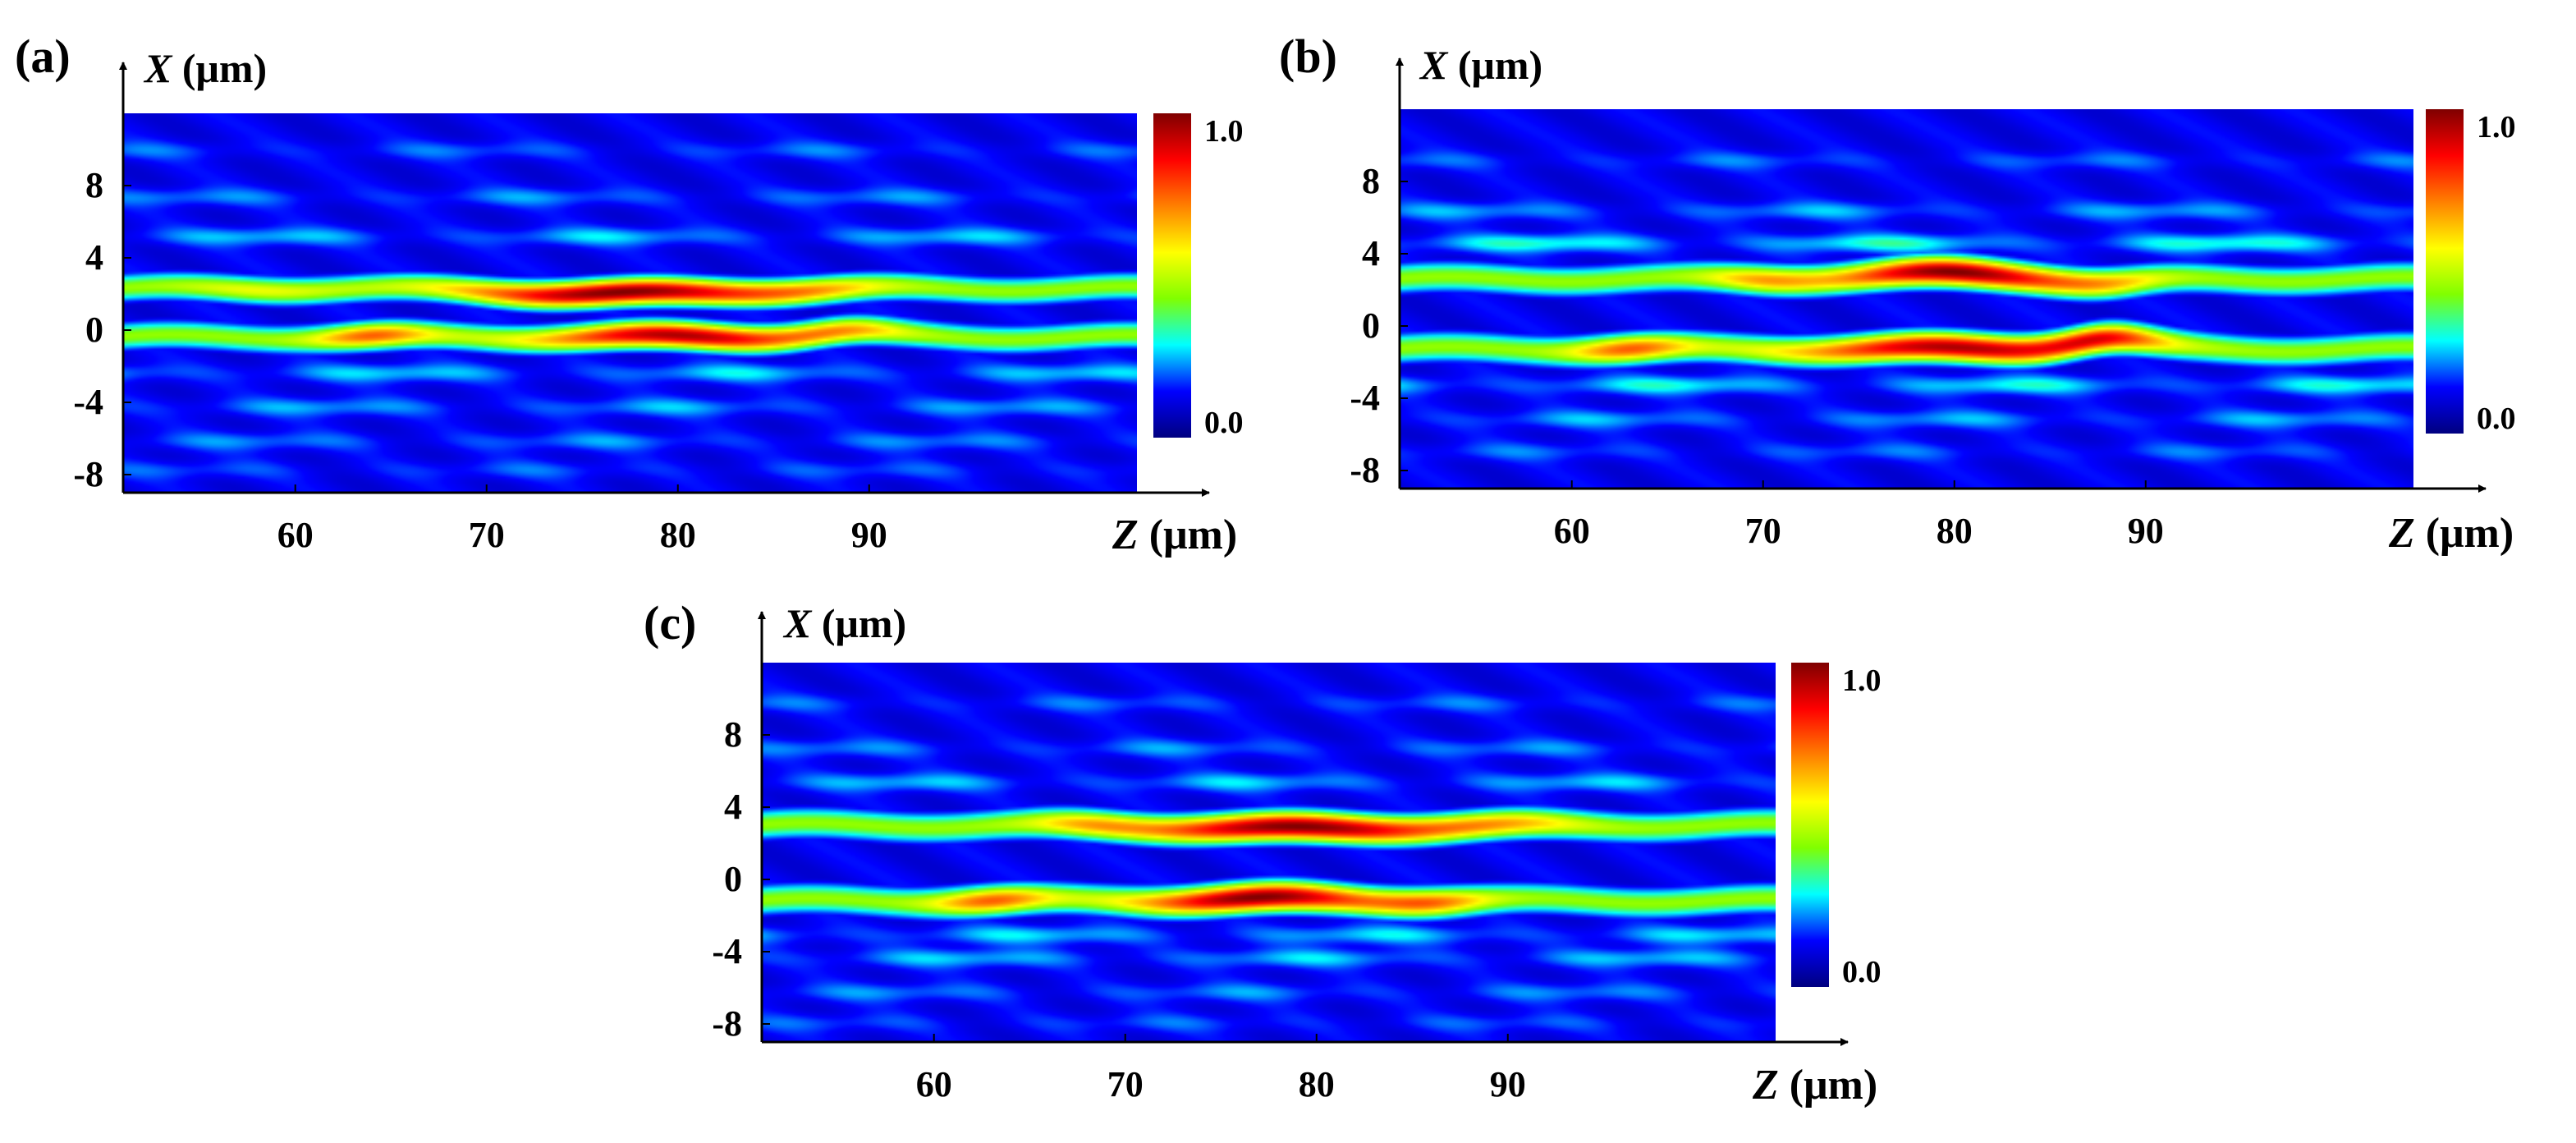 The height and width of the screenshot is (1143, 2576). I want to click on y-axis-title-b: X (μm), so click(1481, 65).